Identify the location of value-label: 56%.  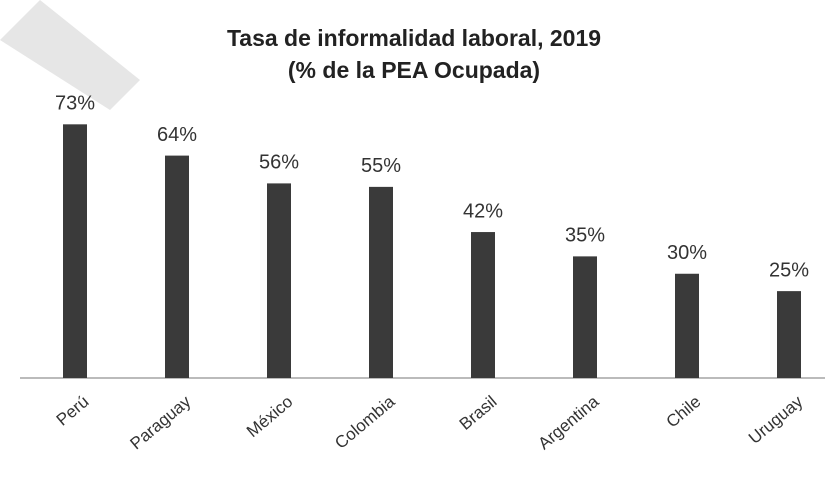
(279, 163).